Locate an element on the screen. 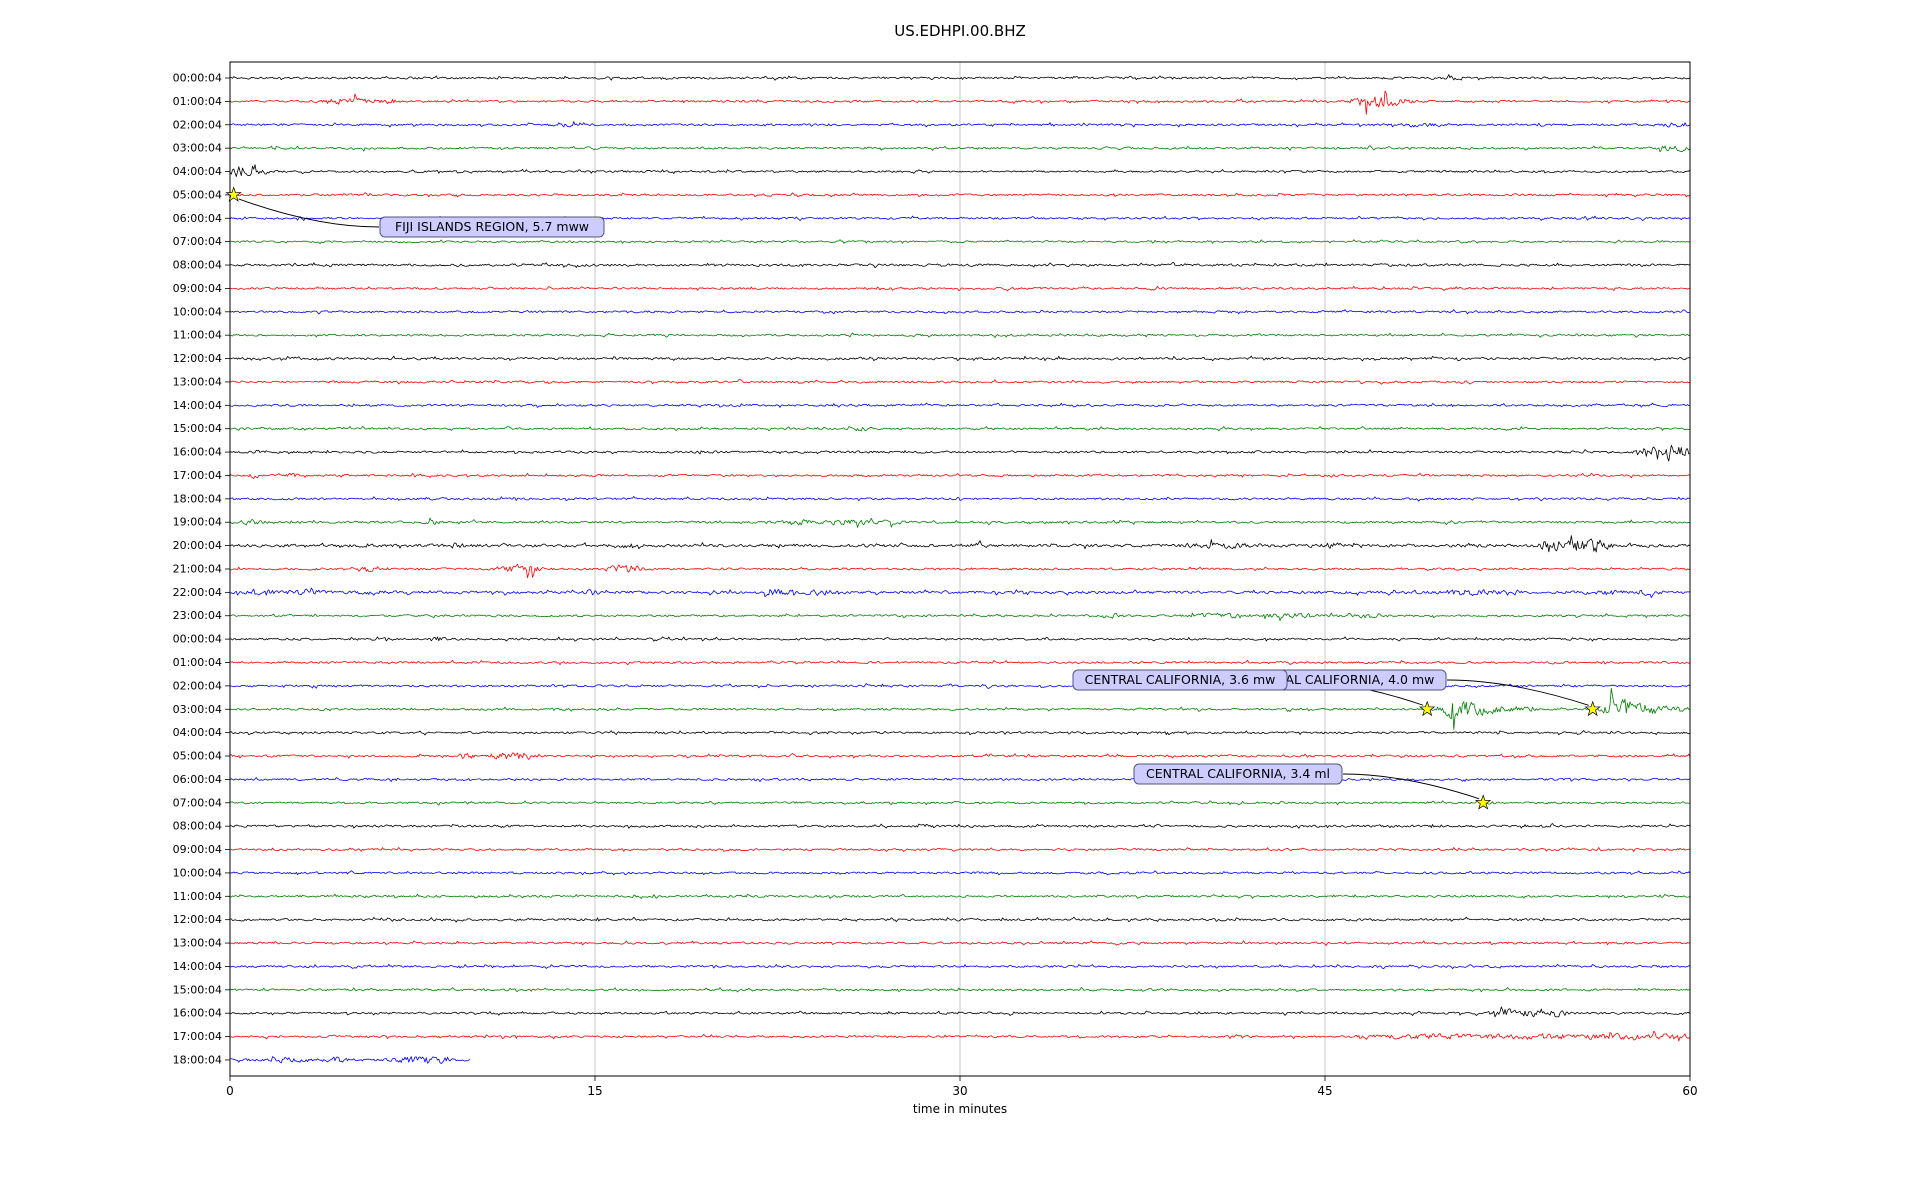 The image size is (1920, 1200). x-tick-label: 60 is located at coordinates (1689, 1091).